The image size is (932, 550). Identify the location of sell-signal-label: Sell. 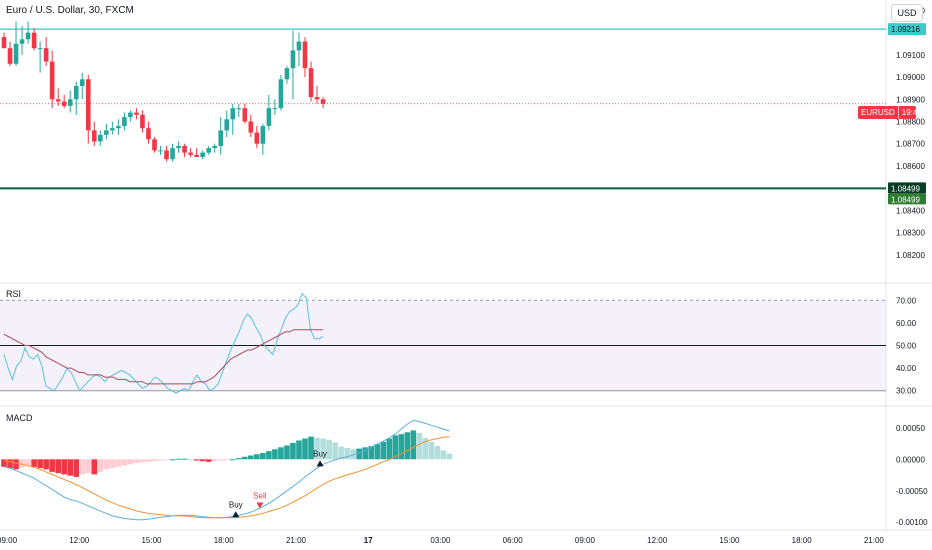
(260, 495).